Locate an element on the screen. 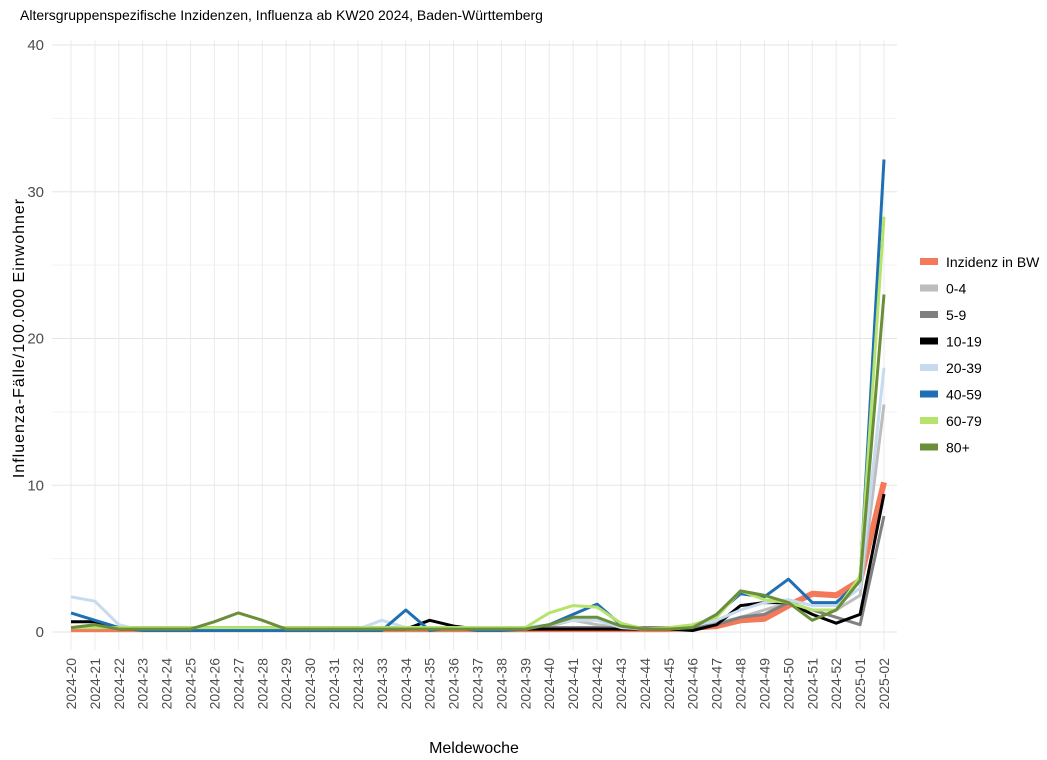 This screenshot has height=760, width=1047. x-tick-label: 2025-01 is located at coordinates (860, 684).